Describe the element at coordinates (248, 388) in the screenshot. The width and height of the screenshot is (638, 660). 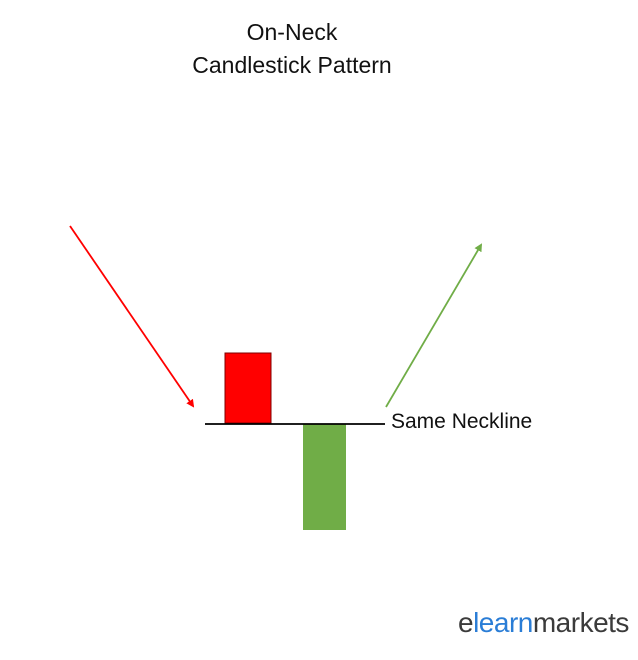
I see `bearish-candle` at that location.